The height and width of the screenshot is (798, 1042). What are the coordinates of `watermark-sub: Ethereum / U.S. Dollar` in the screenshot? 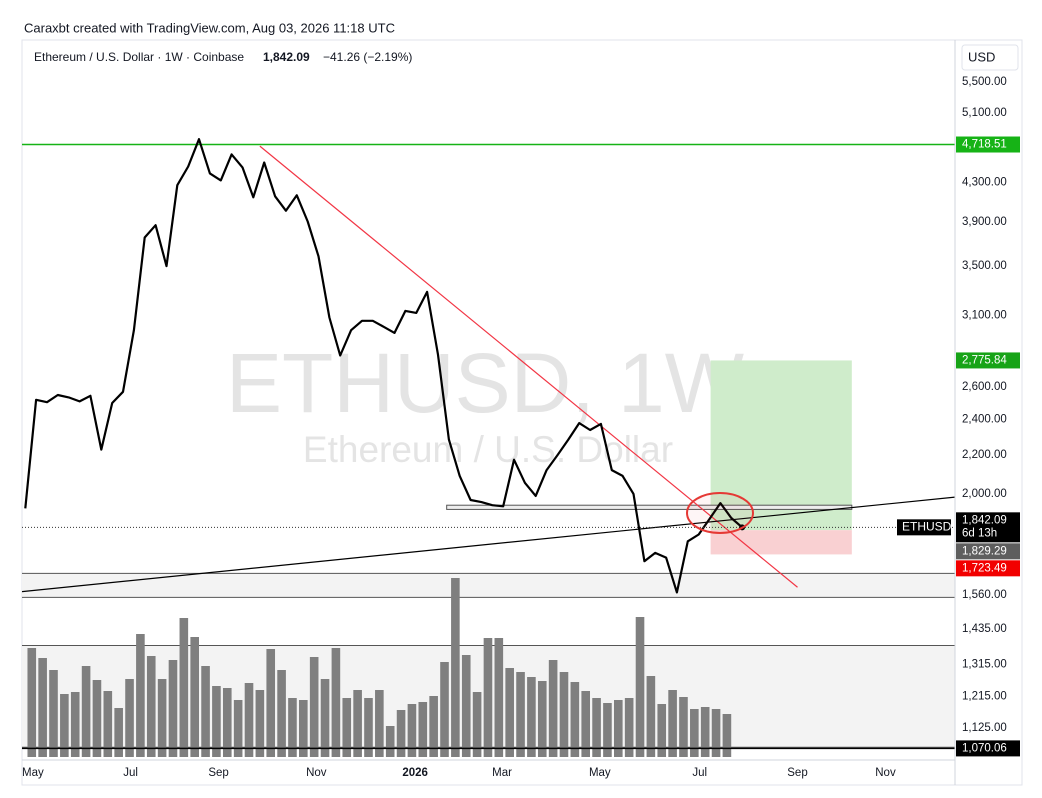 It's located at (488, 449).